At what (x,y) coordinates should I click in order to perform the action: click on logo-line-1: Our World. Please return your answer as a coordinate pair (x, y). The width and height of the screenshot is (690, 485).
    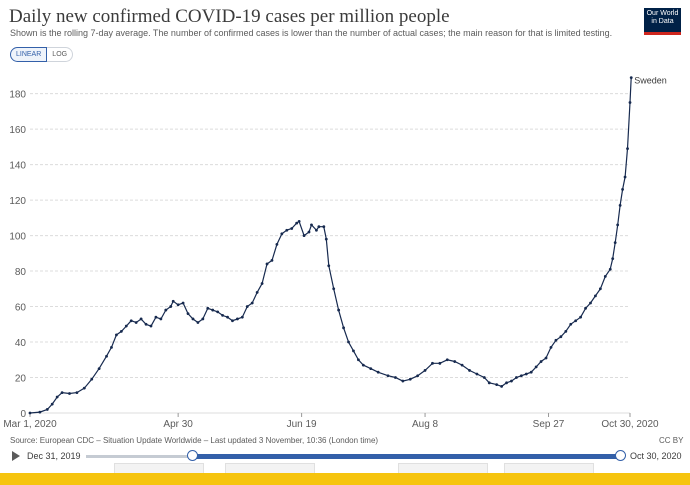
    Looking at the image, I should click on (662, 13).